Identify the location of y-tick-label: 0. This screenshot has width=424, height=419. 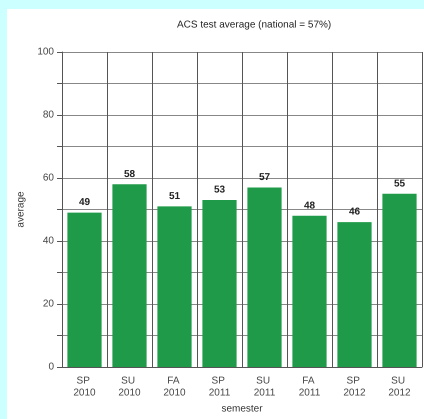
(51, 367).